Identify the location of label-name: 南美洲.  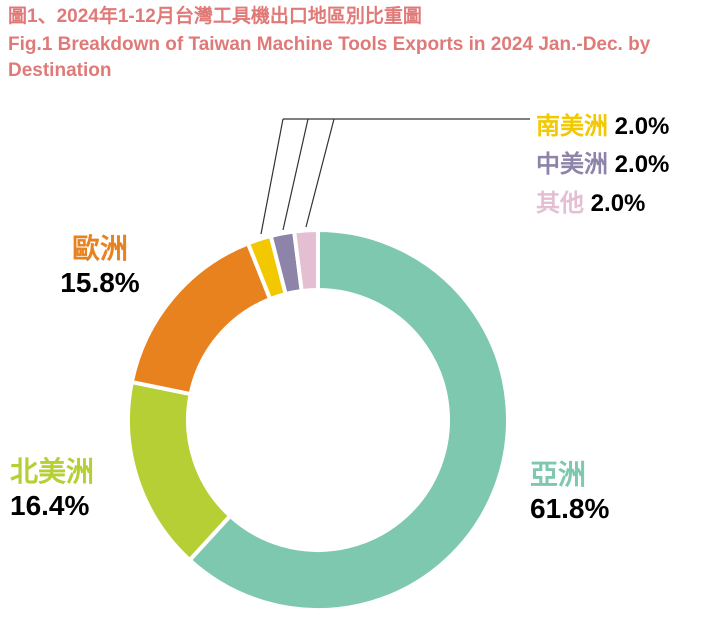
(572, 126).